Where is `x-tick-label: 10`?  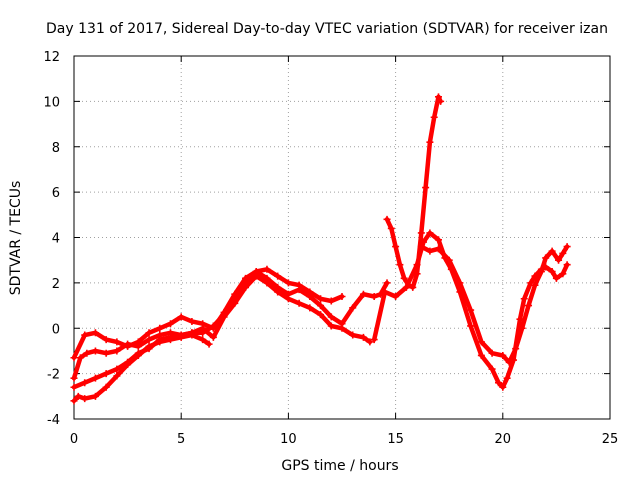
x-tick-label: 10 is located at coordinates (288, 439).